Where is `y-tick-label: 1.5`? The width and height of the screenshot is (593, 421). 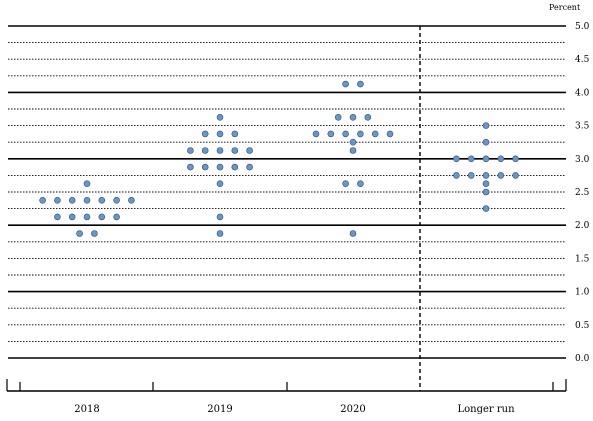
y-tick-label: 1.5 is located at coordinates (582, 259).